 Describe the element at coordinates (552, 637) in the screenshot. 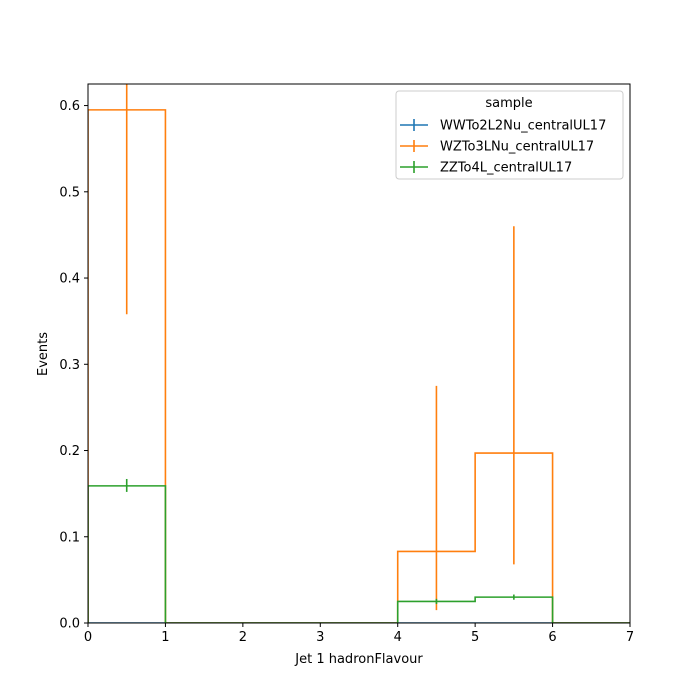

I see `x-tick-label: 6` at that location.